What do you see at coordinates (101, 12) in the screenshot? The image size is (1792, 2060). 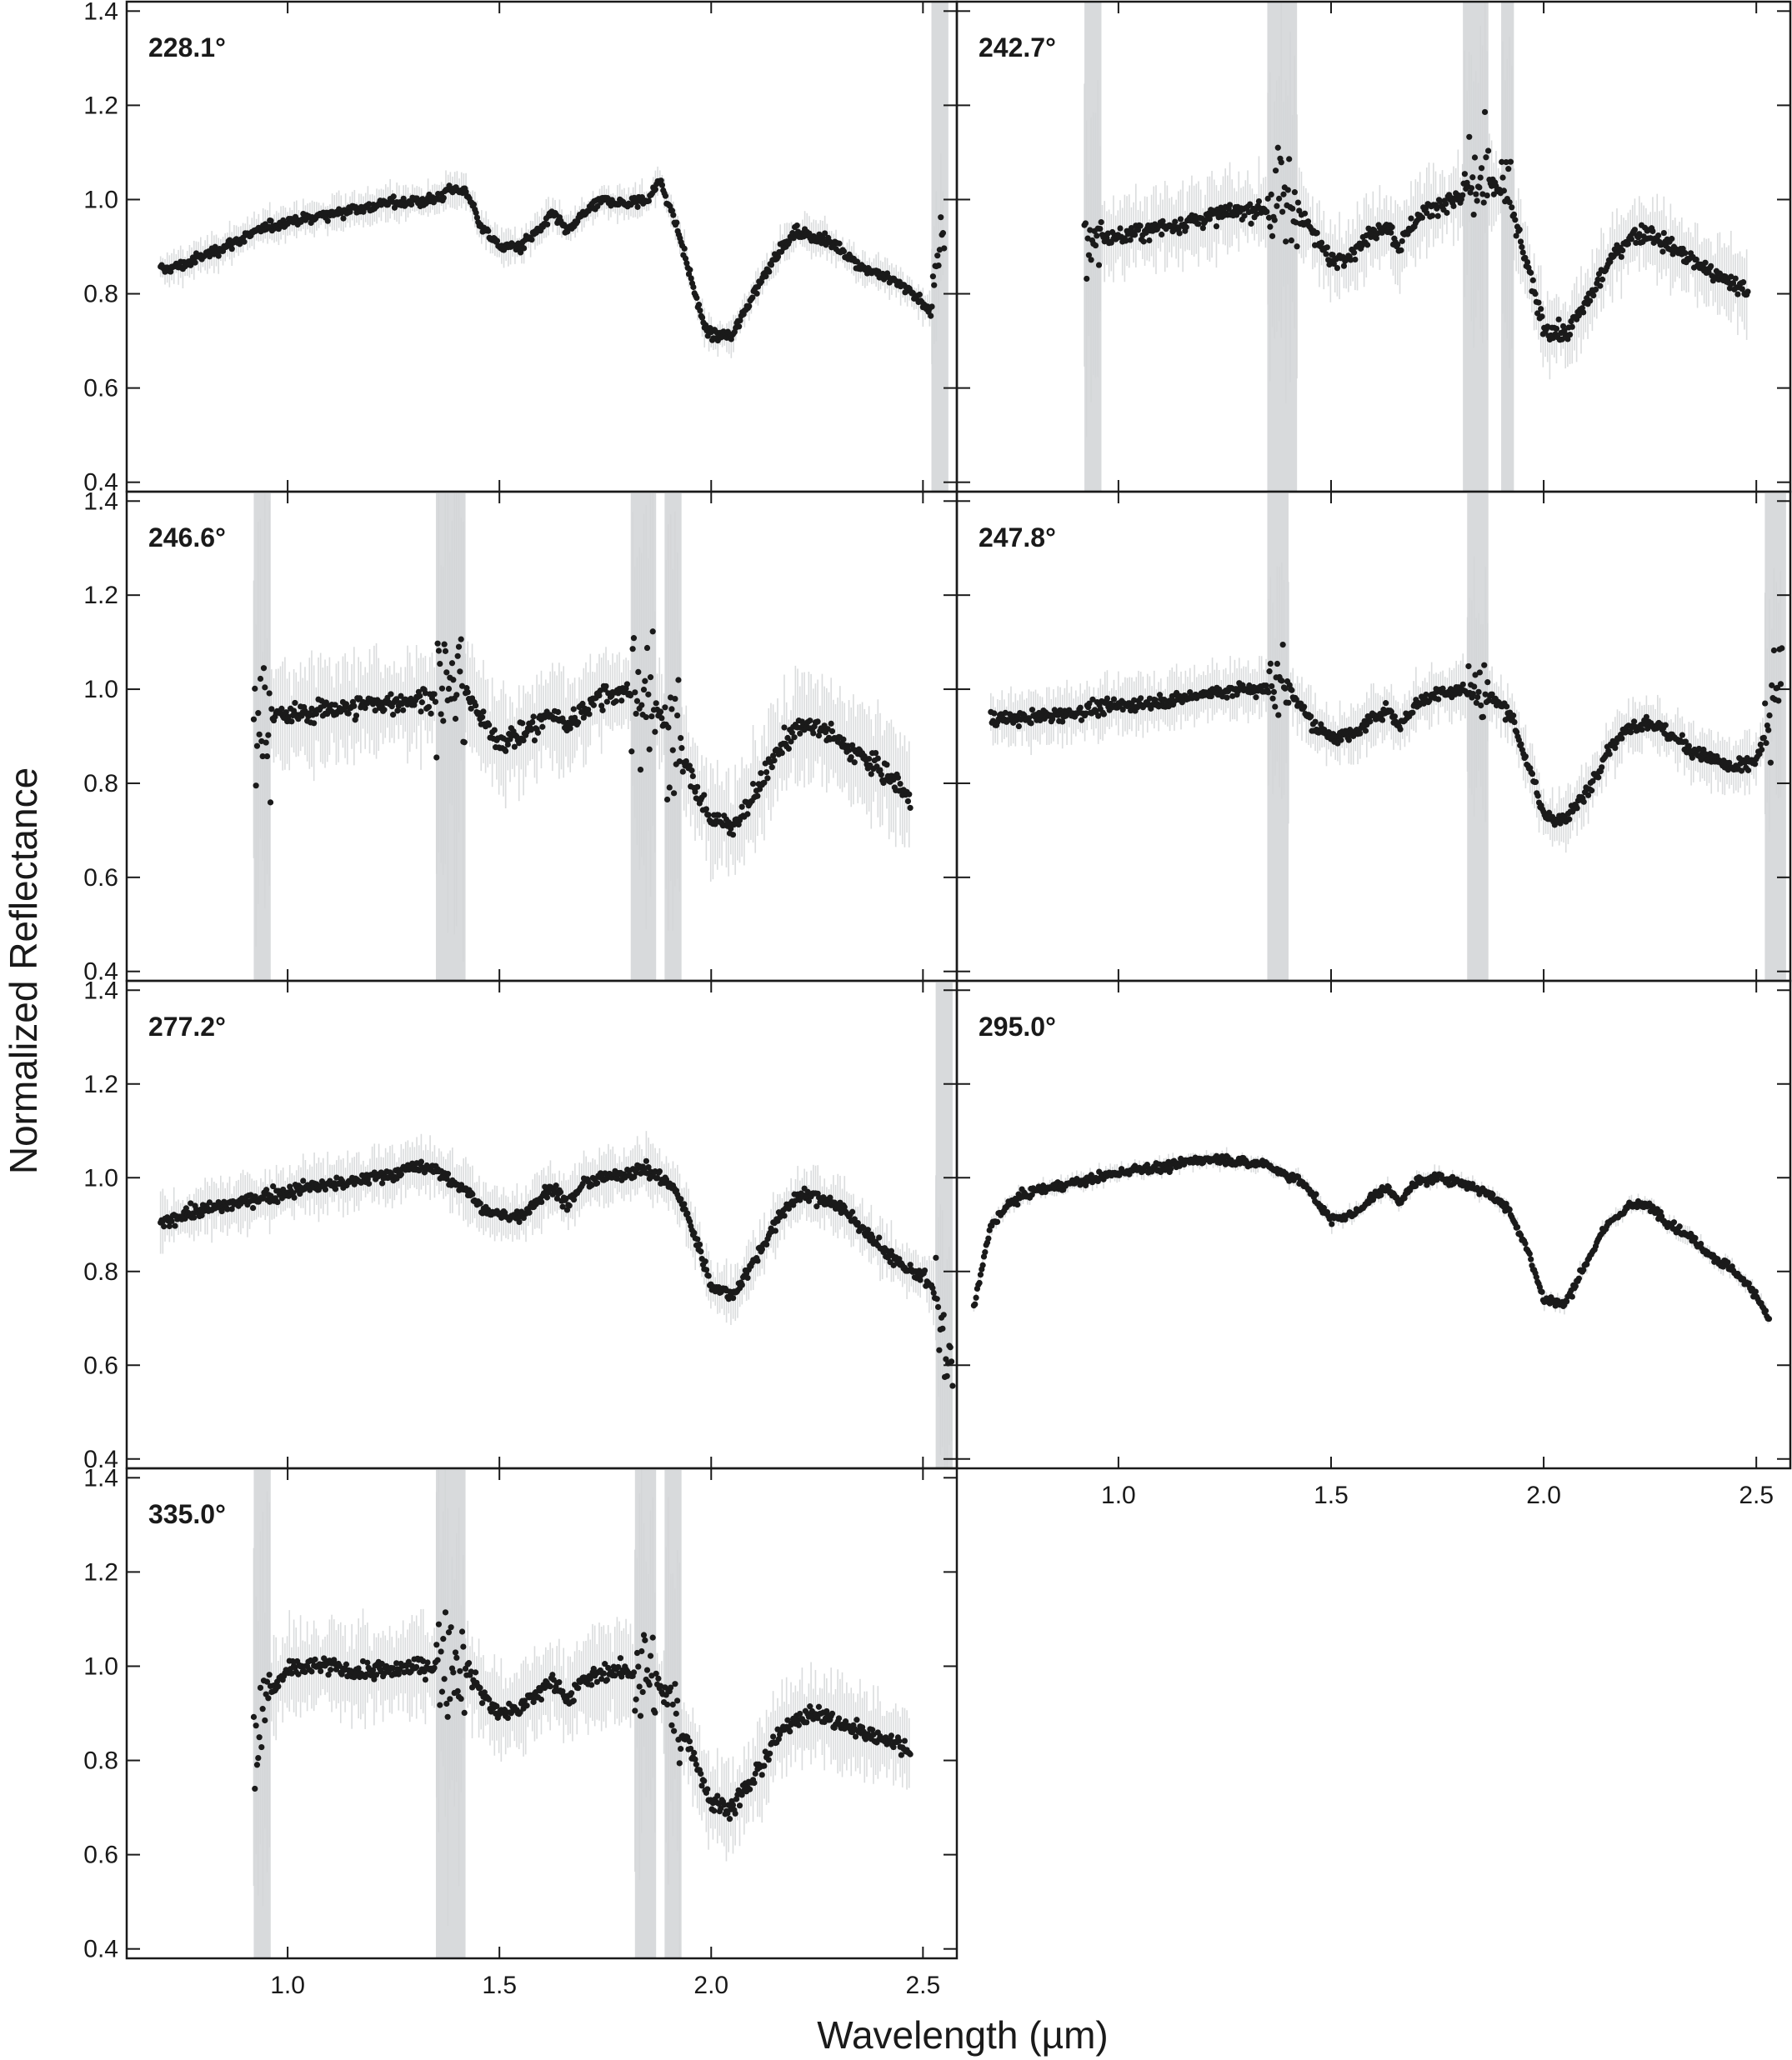 I see `y-tick-label: 1.4` at bounding box center [101, 12].